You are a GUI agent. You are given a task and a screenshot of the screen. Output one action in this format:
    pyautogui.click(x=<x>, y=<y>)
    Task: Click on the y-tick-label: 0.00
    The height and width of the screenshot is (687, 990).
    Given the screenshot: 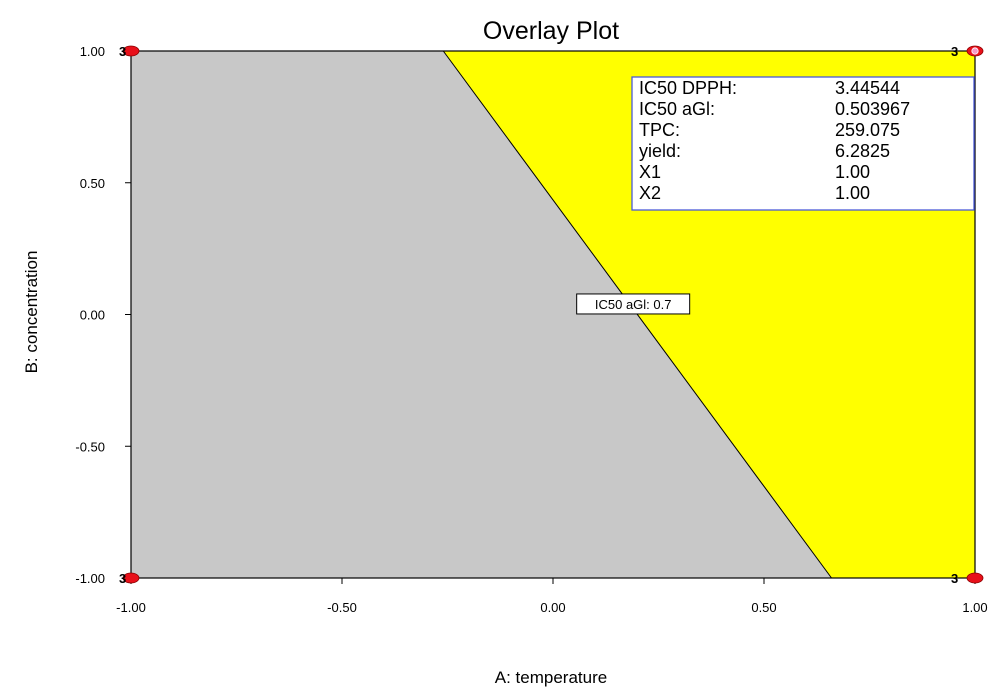 What is the action you would take?
    pyautogui.click(x=92, y=315)
    